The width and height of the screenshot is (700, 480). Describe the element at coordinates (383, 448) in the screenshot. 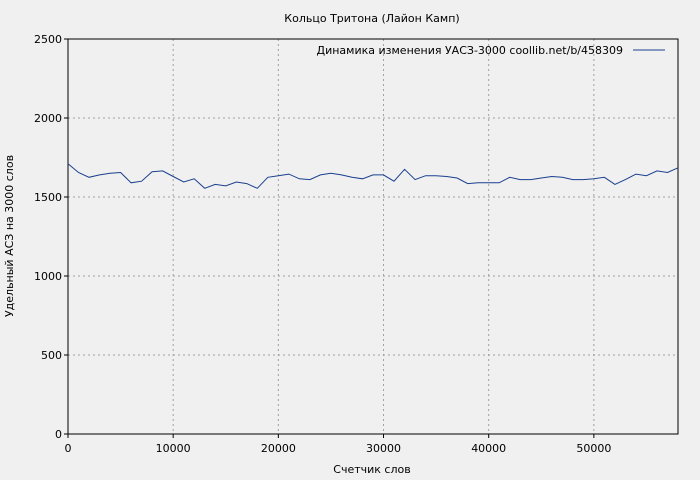

I see `x-tick-label: 30000` at that location.